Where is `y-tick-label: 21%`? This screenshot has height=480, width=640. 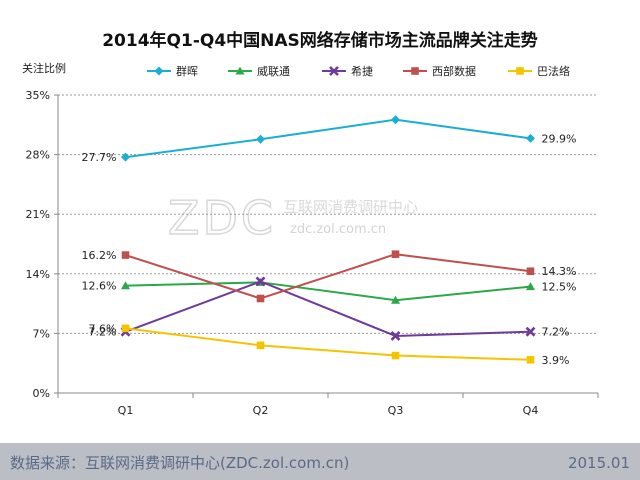
y-tick-label: 21% is located at coordinates (38, 214).